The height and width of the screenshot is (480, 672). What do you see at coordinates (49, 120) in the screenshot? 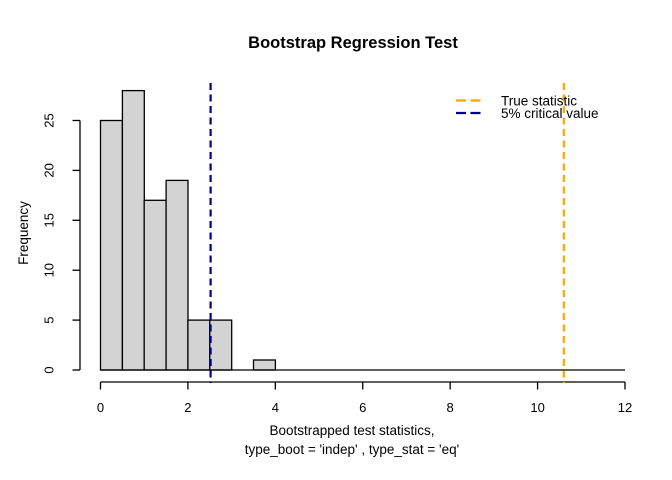
I see `y-tick-label: 25` at bounding box center [49, 120].